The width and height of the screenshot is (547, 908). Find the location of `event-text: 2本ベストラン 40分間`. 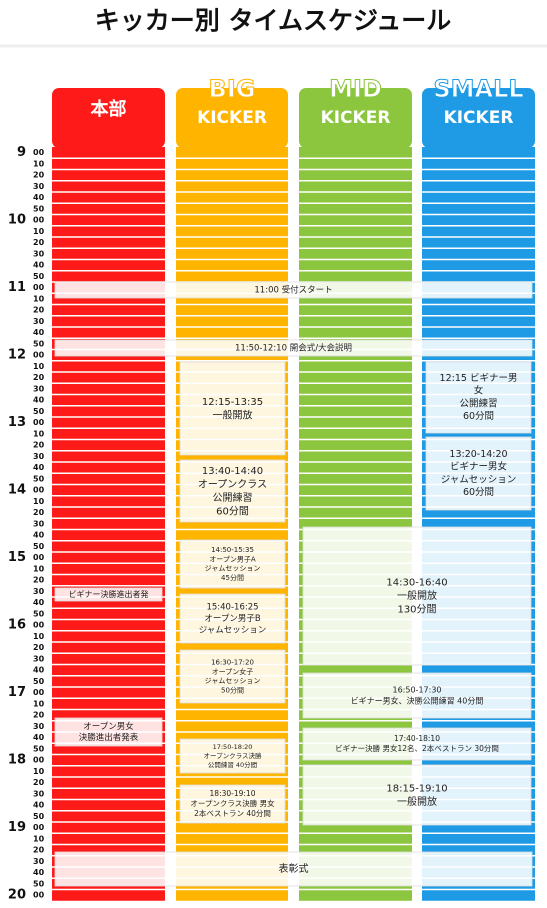

event-text: 2本ベストラン 40分間 is located at coordinates (232, 813).